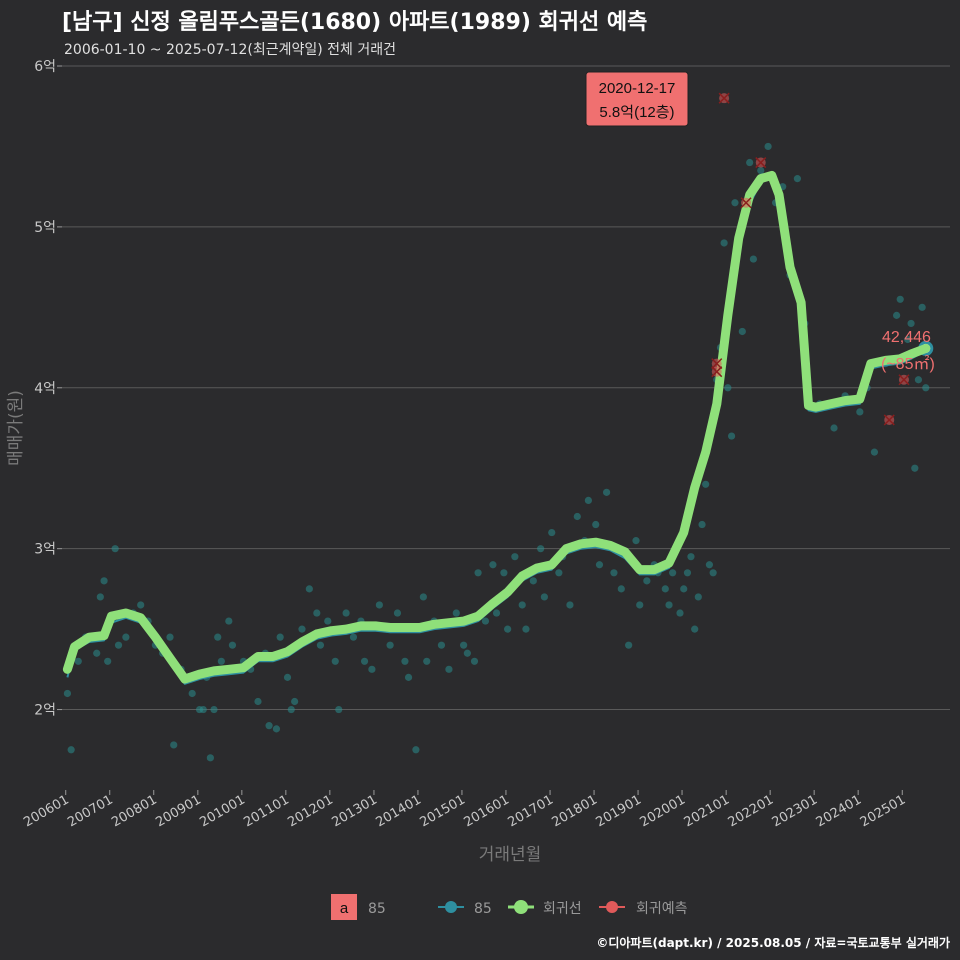 This screenshot has height=960, width=960. What do you see at coordinates (662, 909) in the screenshot?
I see `legend-forecast-label: 회귀예측` at bounding box center [662, 909].